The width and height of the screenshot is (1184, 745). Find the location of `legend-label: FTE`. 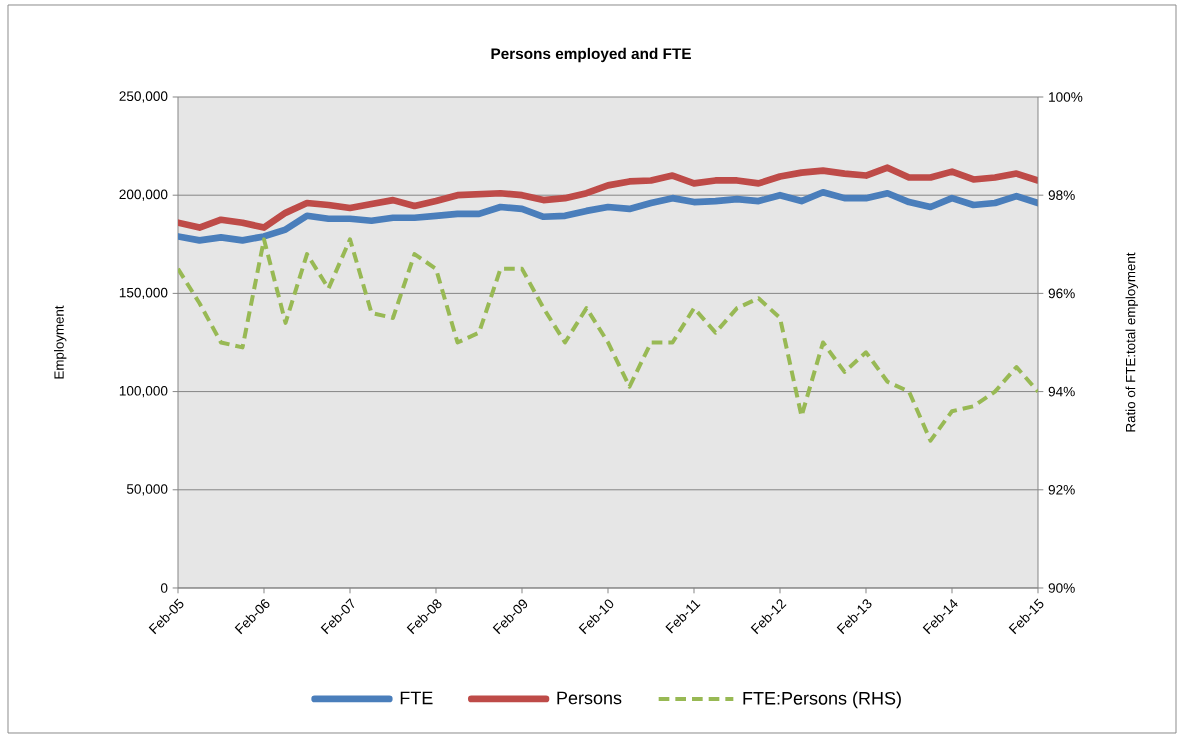

legend-label: FTE is located at coordinates (416, 698).